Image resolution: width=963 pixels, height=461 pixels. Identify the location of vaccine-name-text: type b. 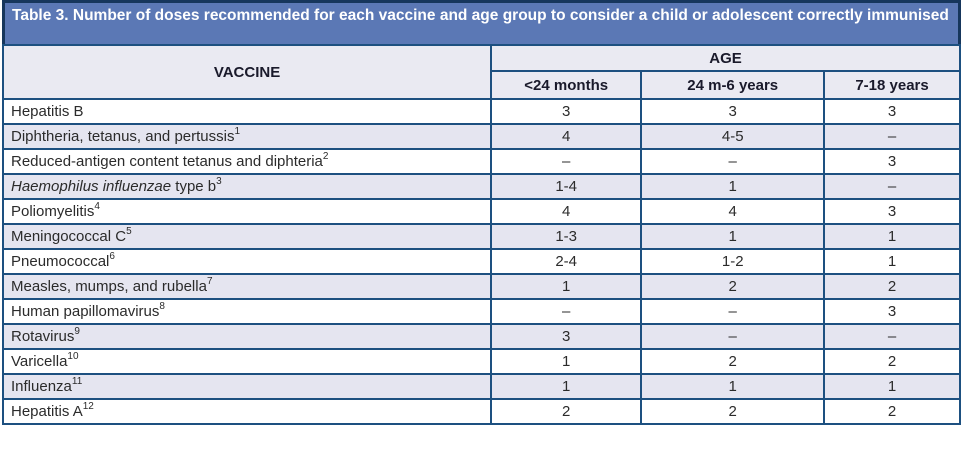
(194, 186).